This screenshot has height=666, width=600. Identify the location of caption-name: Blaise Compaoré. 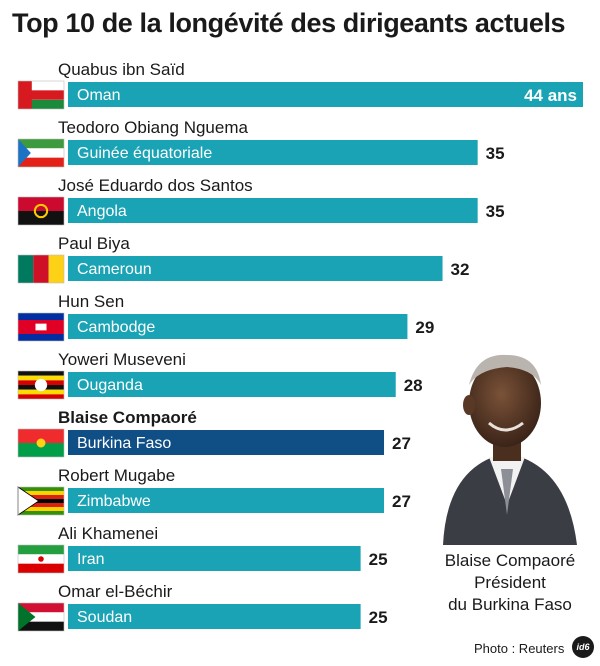
(510, 560).